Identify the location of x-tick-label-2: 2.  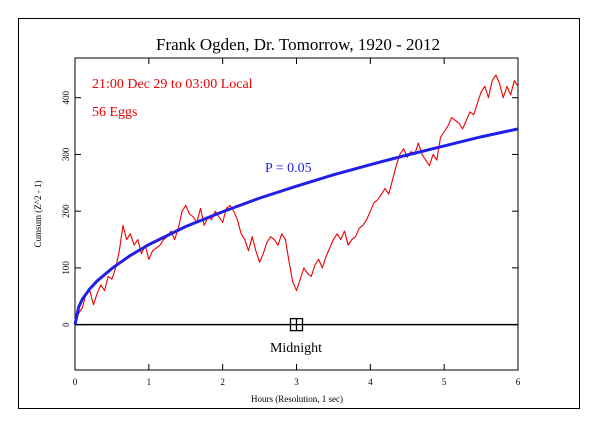
(222, 382).